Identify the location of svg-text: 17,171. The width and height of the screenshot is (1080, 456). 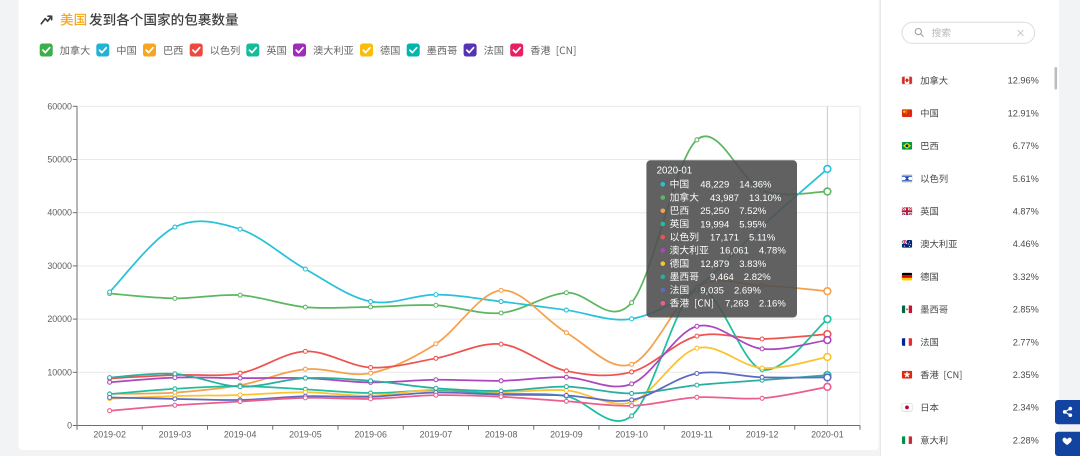
(724, 237).